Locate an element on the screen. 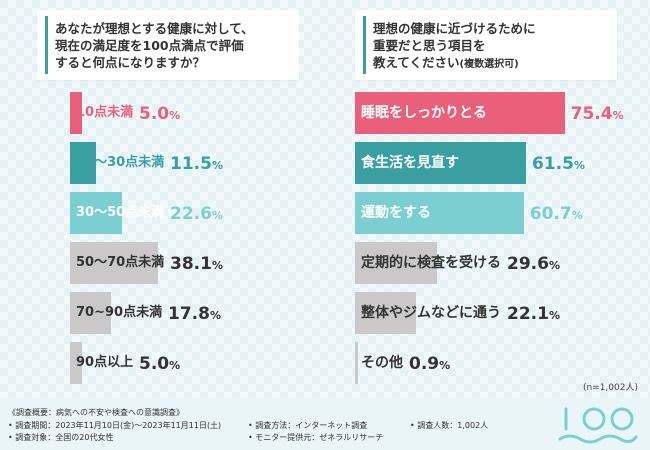 The image size is (650, 450). bar-label: 食生活を見直す is located at coordinates (410, 163).